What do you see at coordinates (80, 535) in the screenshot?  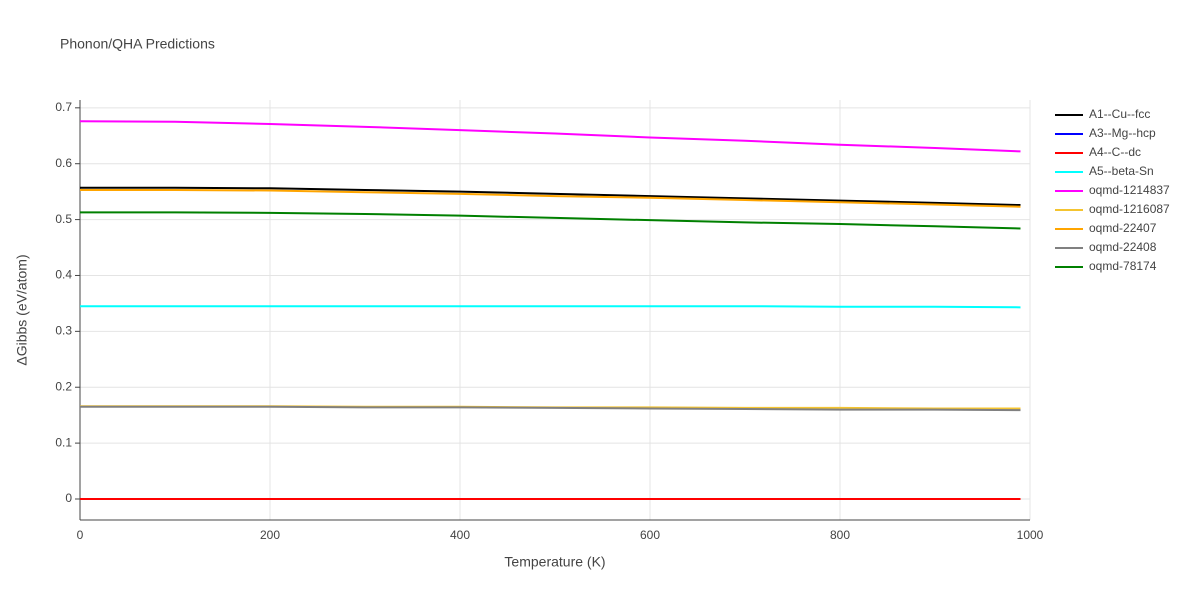 I see `x-tick-label: 0` at bounding box center [80, 535].